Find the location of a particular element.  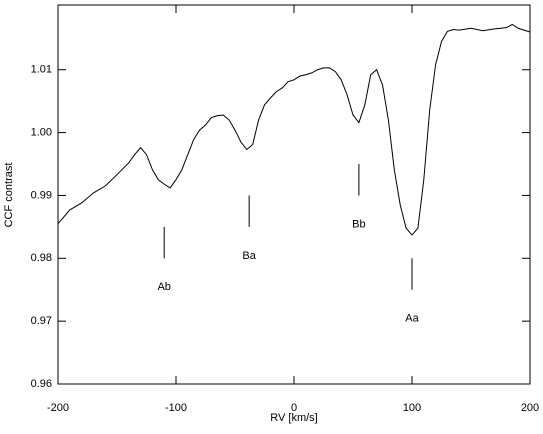

x-tick-label: 200 is located at coordinates (530, 408).